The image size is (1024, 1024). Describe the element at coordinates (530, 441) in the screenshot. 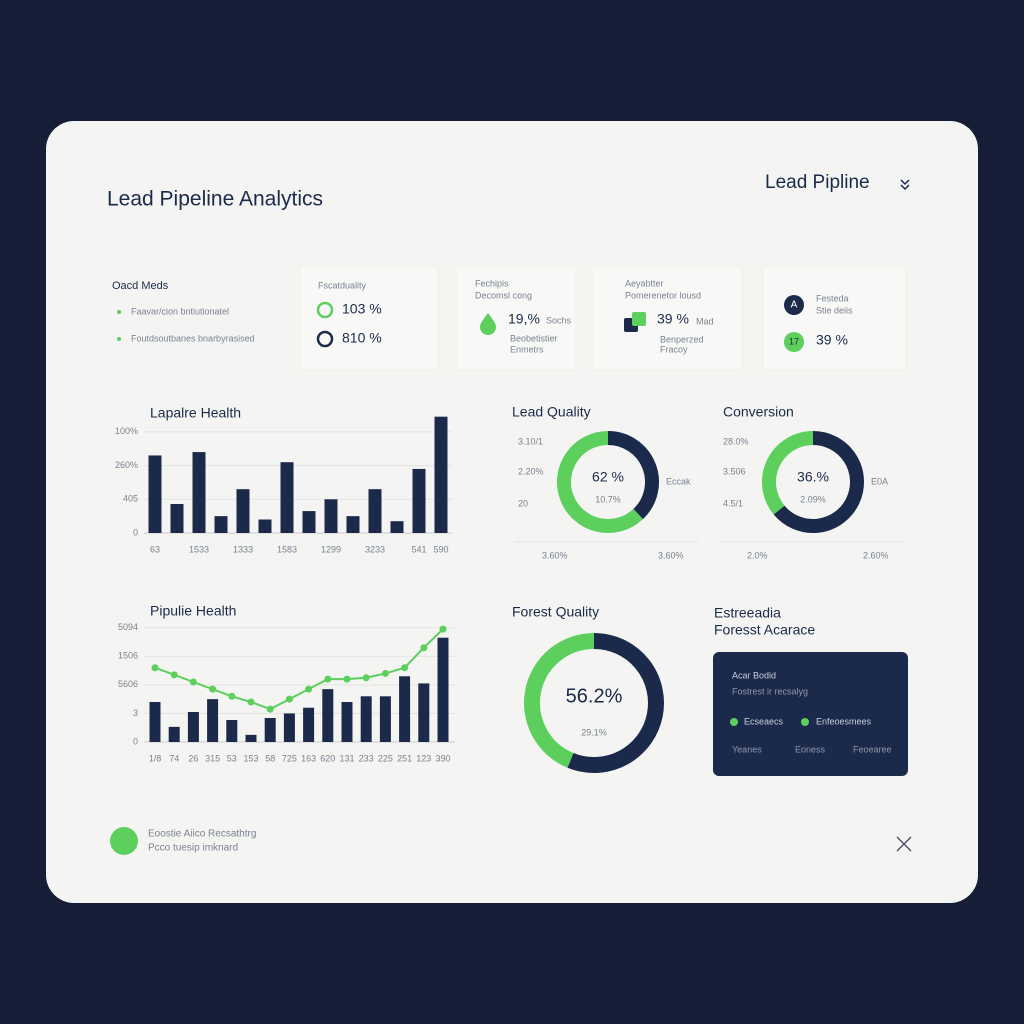

I see `donut-annotation: 3.10/1` at that location.